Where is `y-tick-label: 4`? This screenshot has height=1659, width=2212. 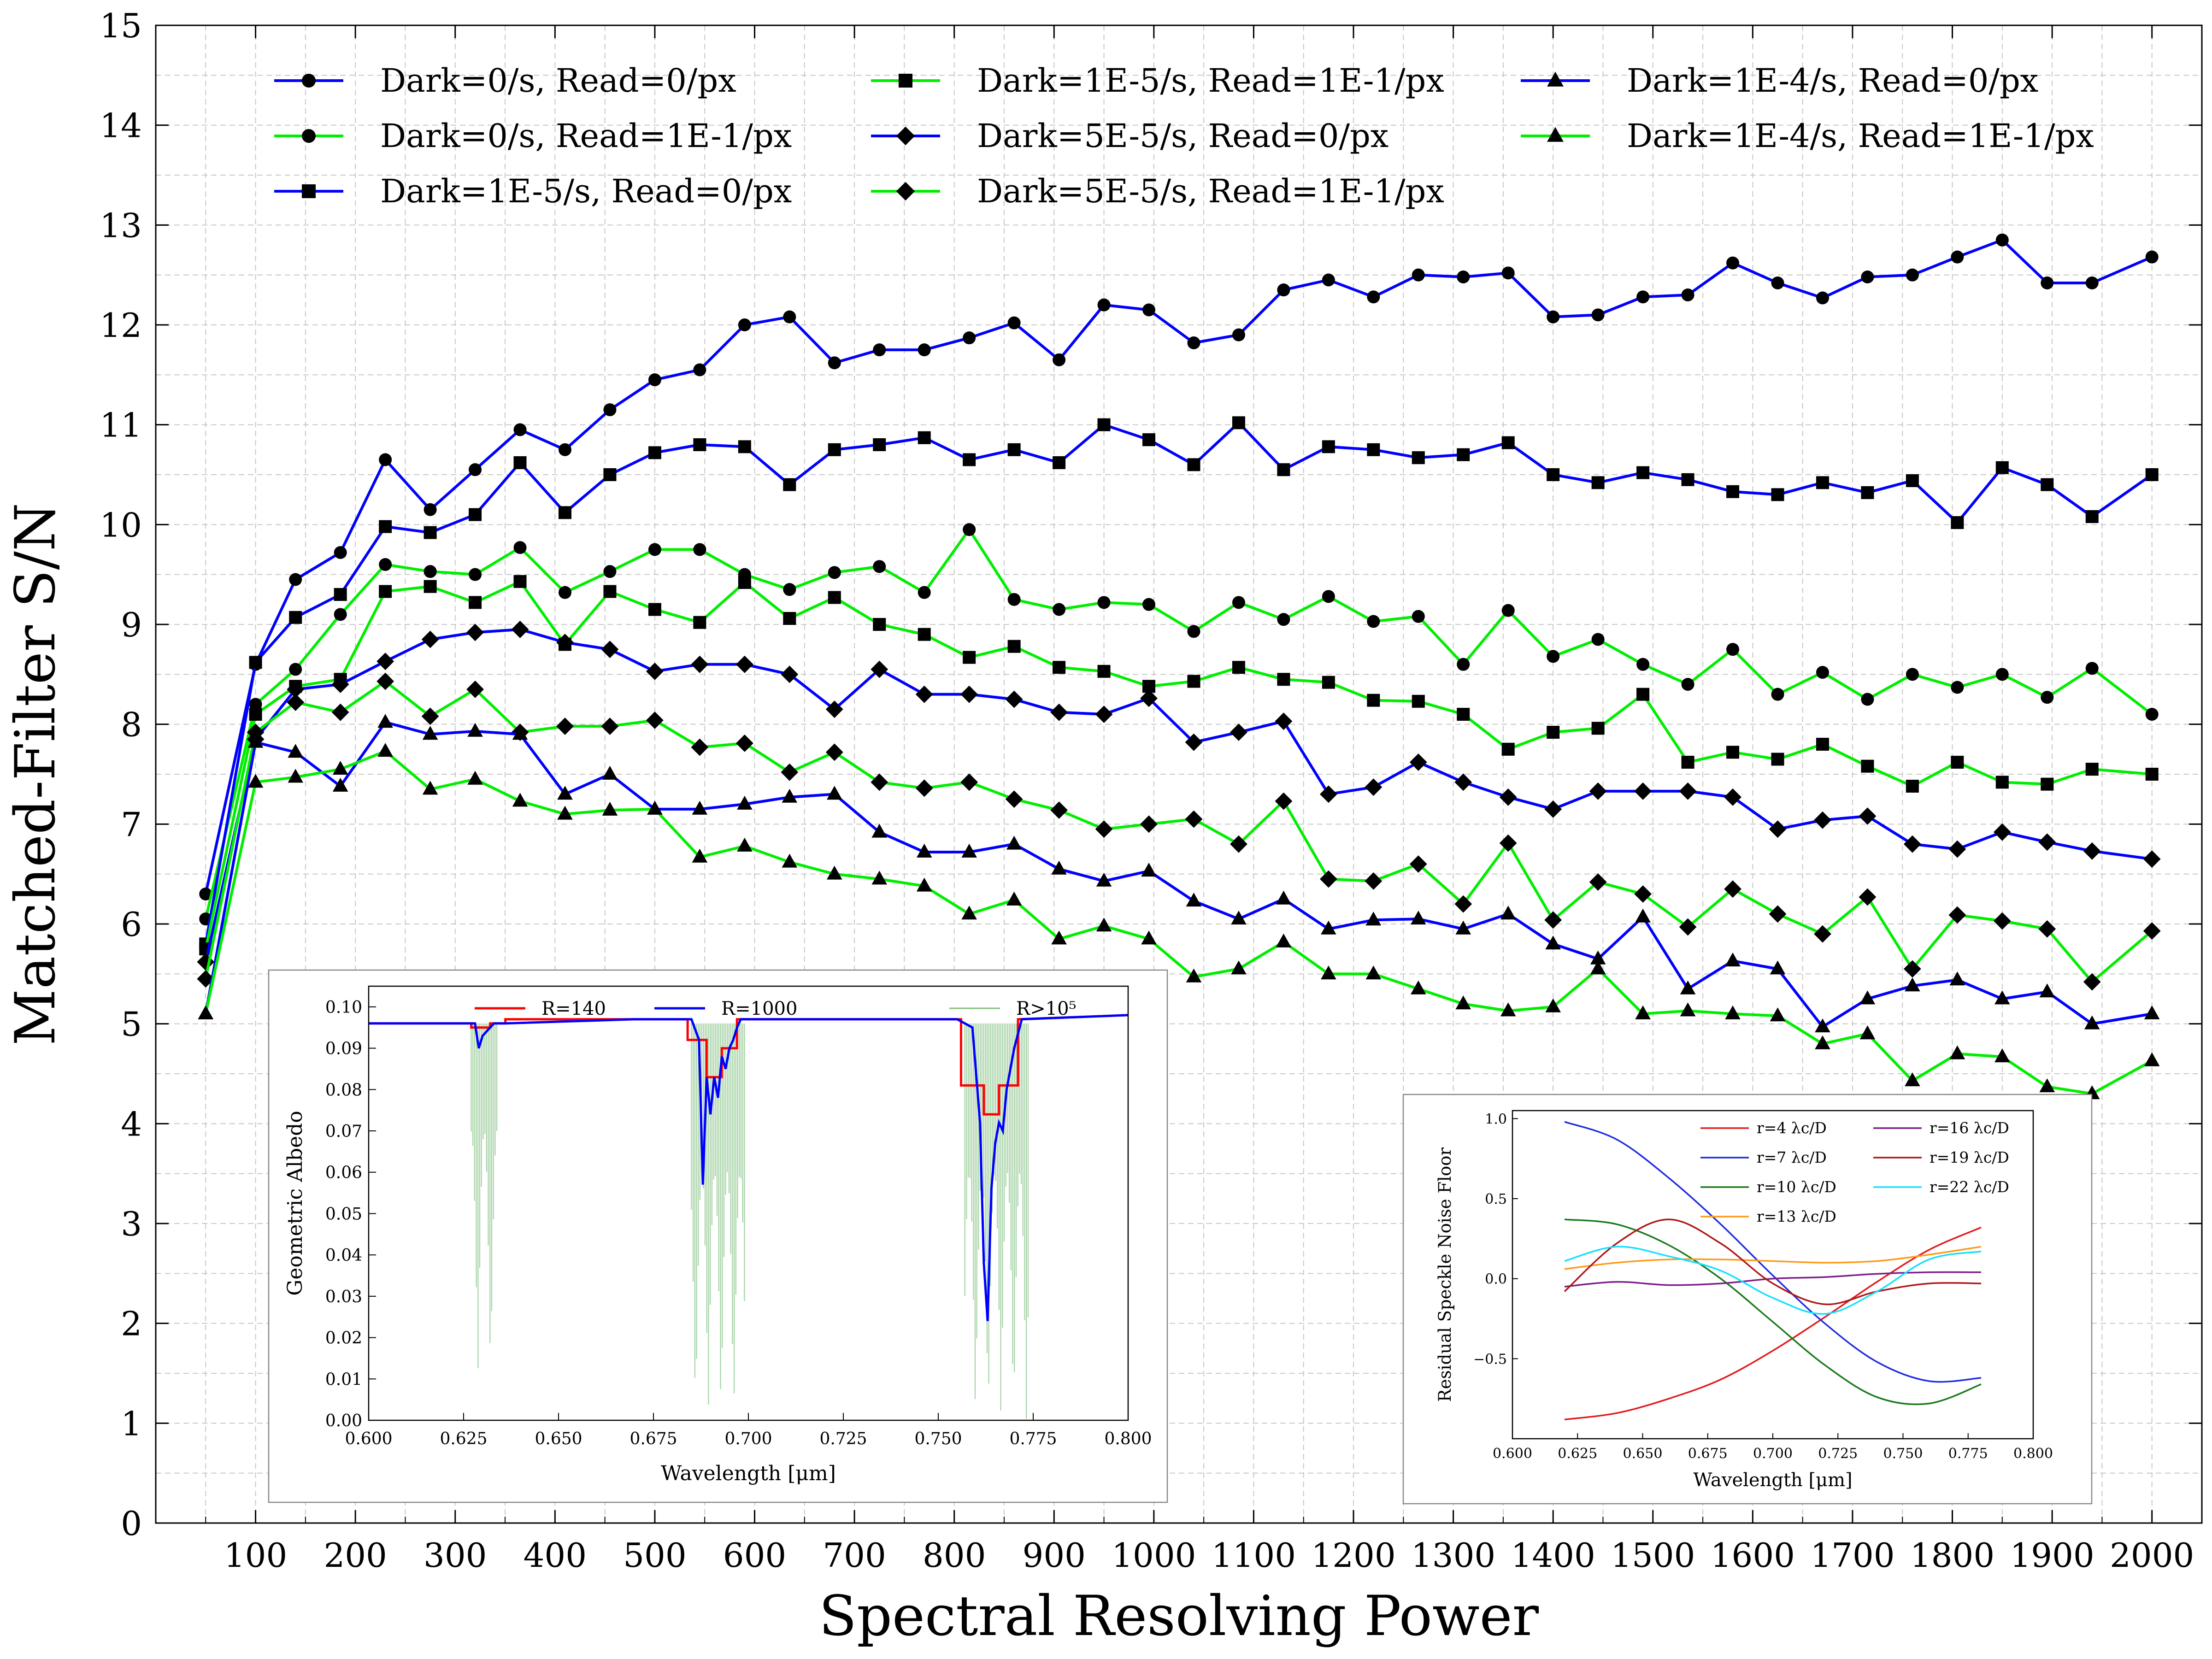 y-tick-label: 4 is located at coordinates (131, 1124).